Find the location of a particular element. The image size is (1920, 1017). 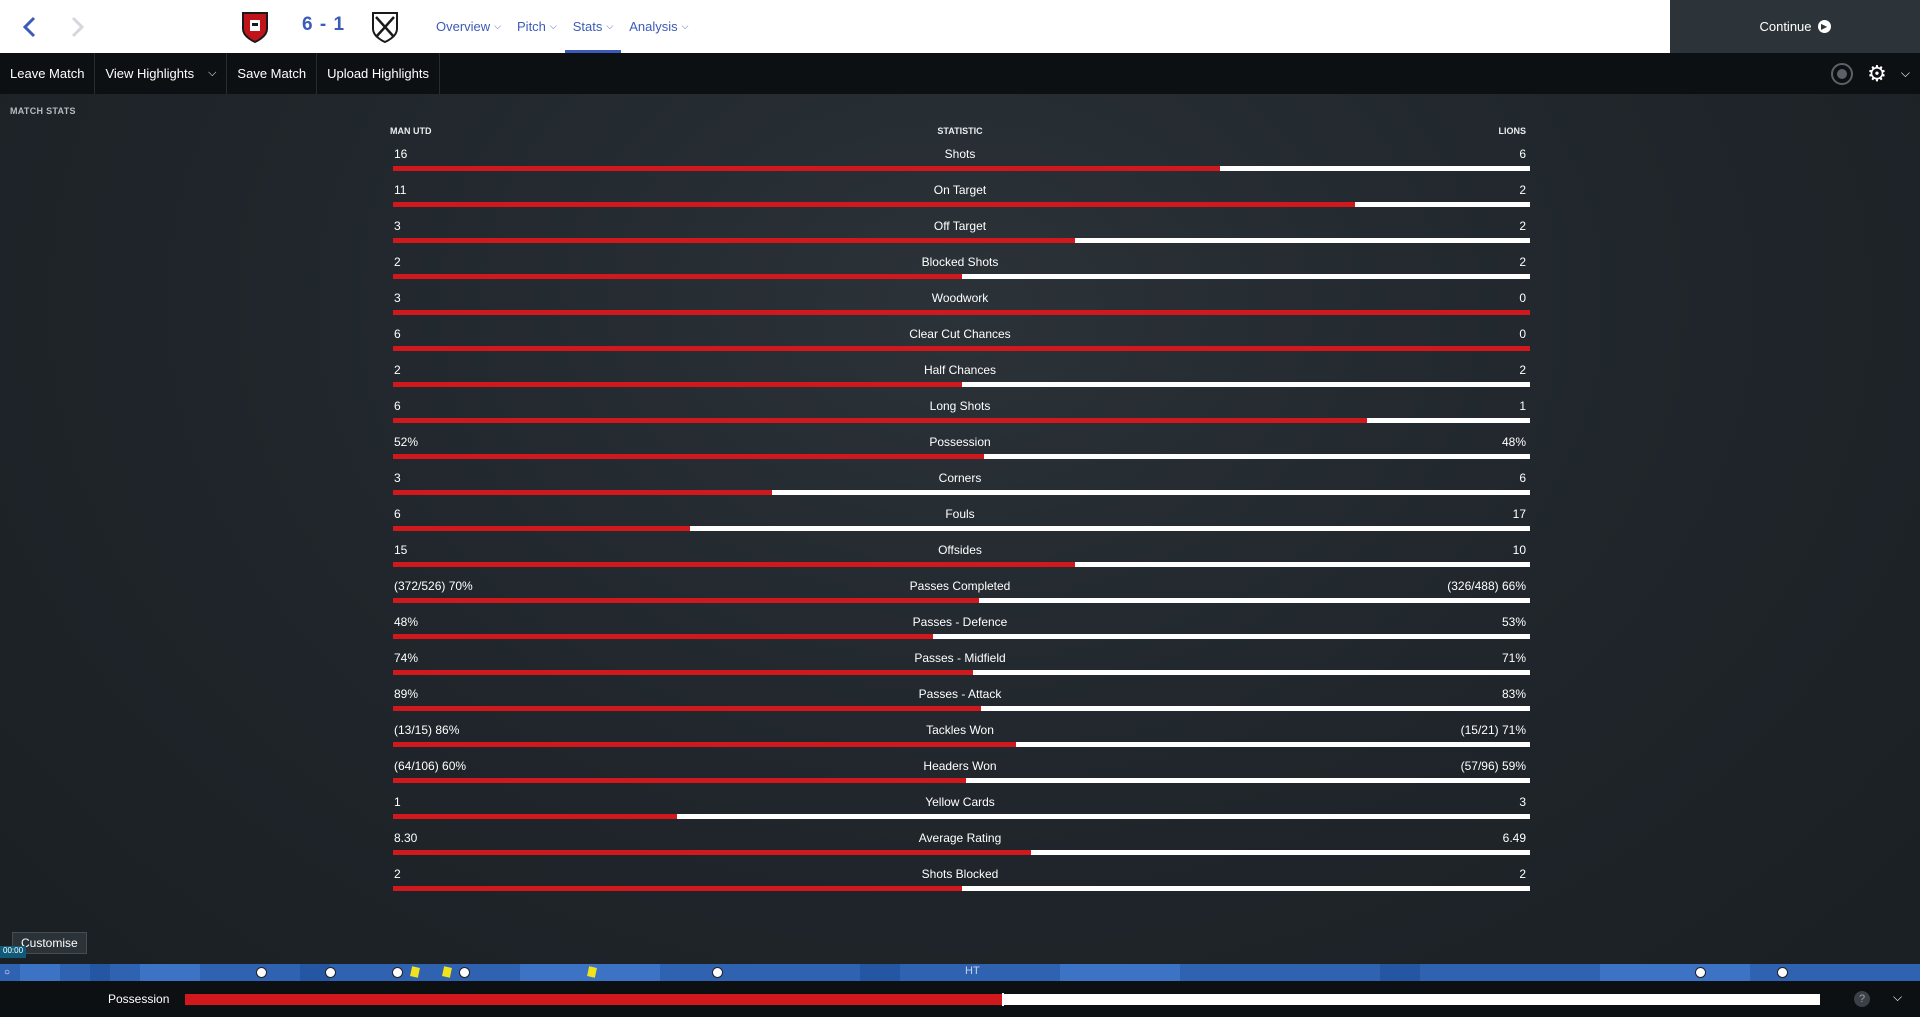

view-highlights-button: View Highlights ⌵ is located at coordinates (161, 73).